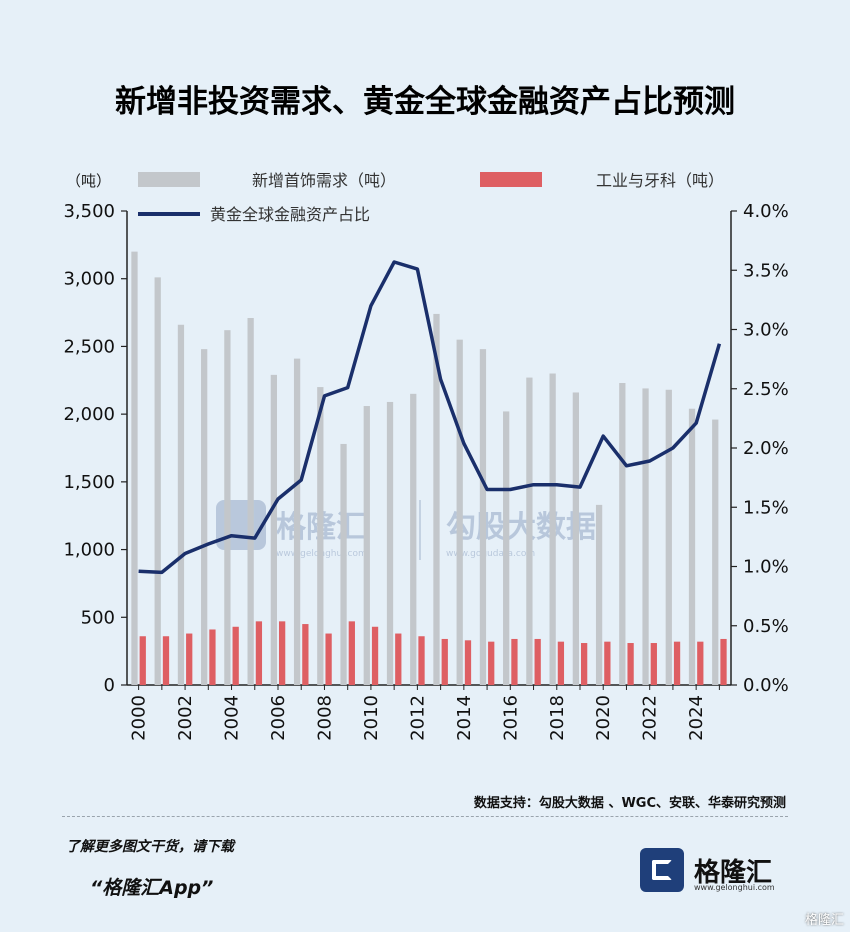 This screenshot has width=850, height=932. What do you see at coordinates (89, 279) in the screenshot?
I see `y-left-tick-label: 3,000` at bounding box center [89, 279].